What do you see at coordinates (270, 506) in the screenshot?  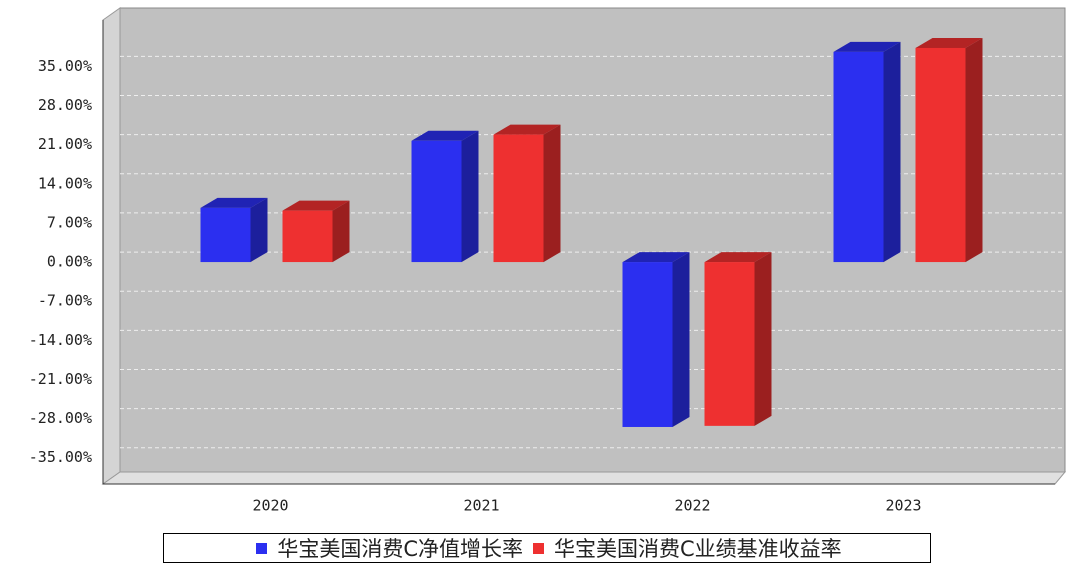 I see `x-tick-label: 2020` at bounding box center [270, 506].